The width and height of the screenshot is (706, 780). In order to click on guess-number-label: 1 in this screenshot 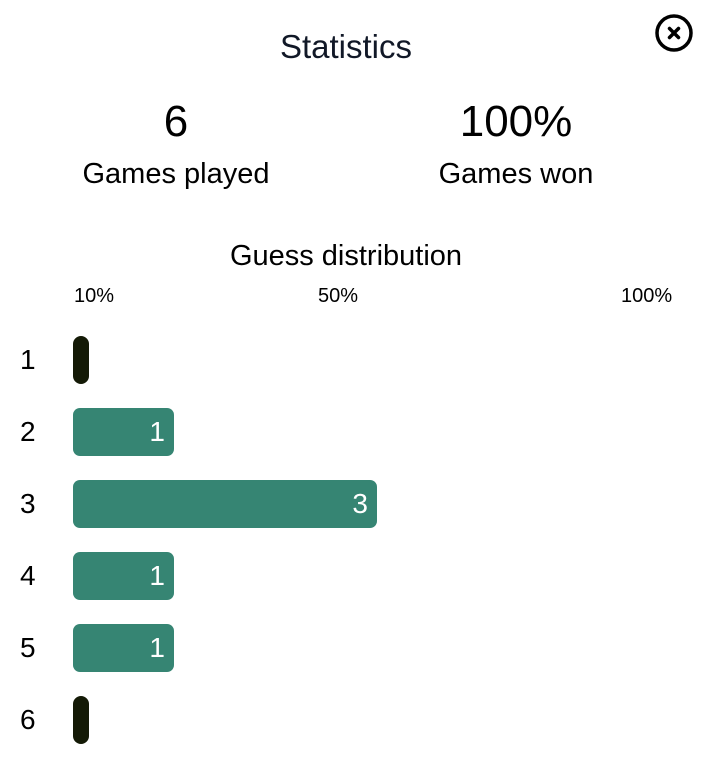, I will do `click(28, 359)`.